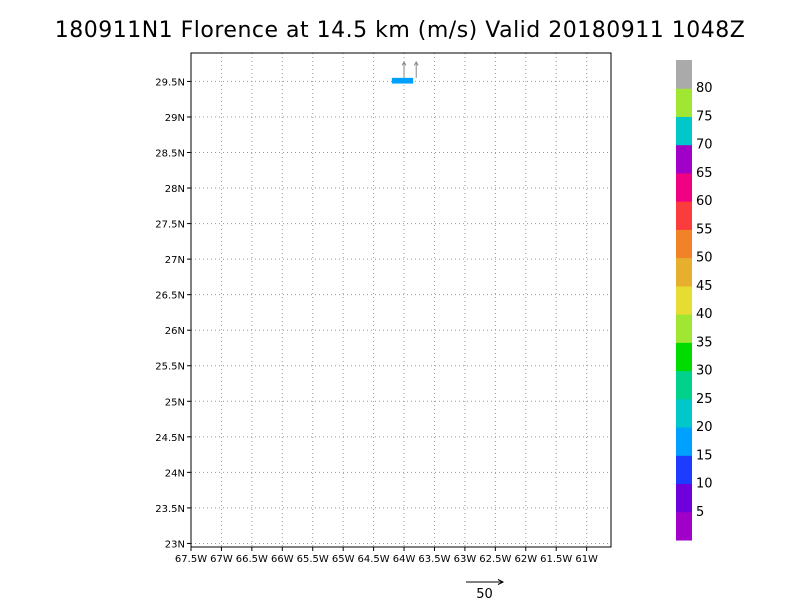  Describe the element at coordinates (410, 69) in the screenshot. I see `wind-vectors` at that location.